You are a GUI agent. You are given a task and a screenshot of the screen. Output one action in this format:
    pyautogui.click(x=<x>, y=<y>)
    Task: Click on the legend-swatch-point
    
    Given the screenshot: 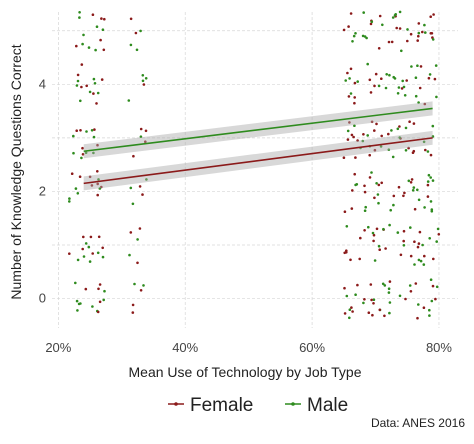 What is the action you would take?
    pyautogui.click(x=176, y=404)
    